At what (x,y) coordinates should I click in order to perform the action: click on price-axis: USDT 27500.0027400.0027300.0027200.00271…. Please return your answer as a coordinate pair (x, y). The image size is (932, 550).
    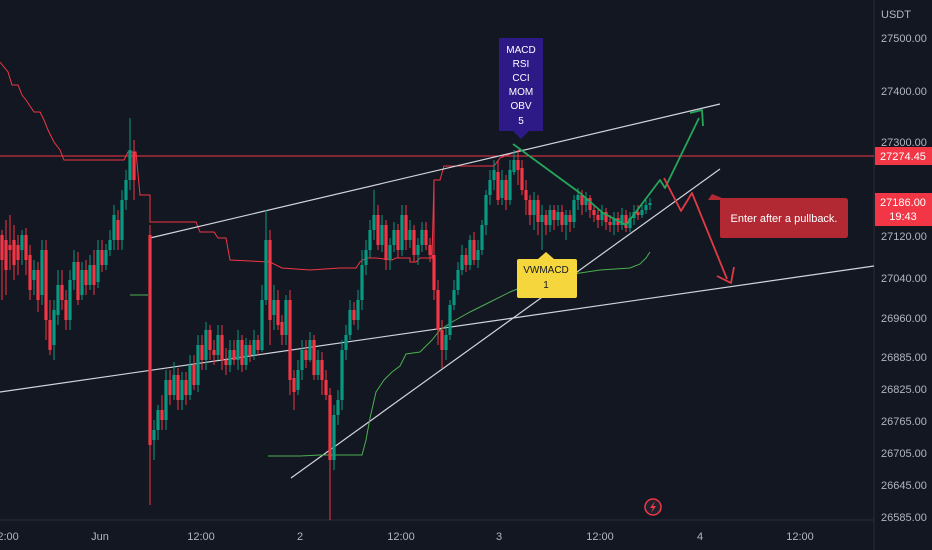
    Looking at the image, I should click on (904, 266).